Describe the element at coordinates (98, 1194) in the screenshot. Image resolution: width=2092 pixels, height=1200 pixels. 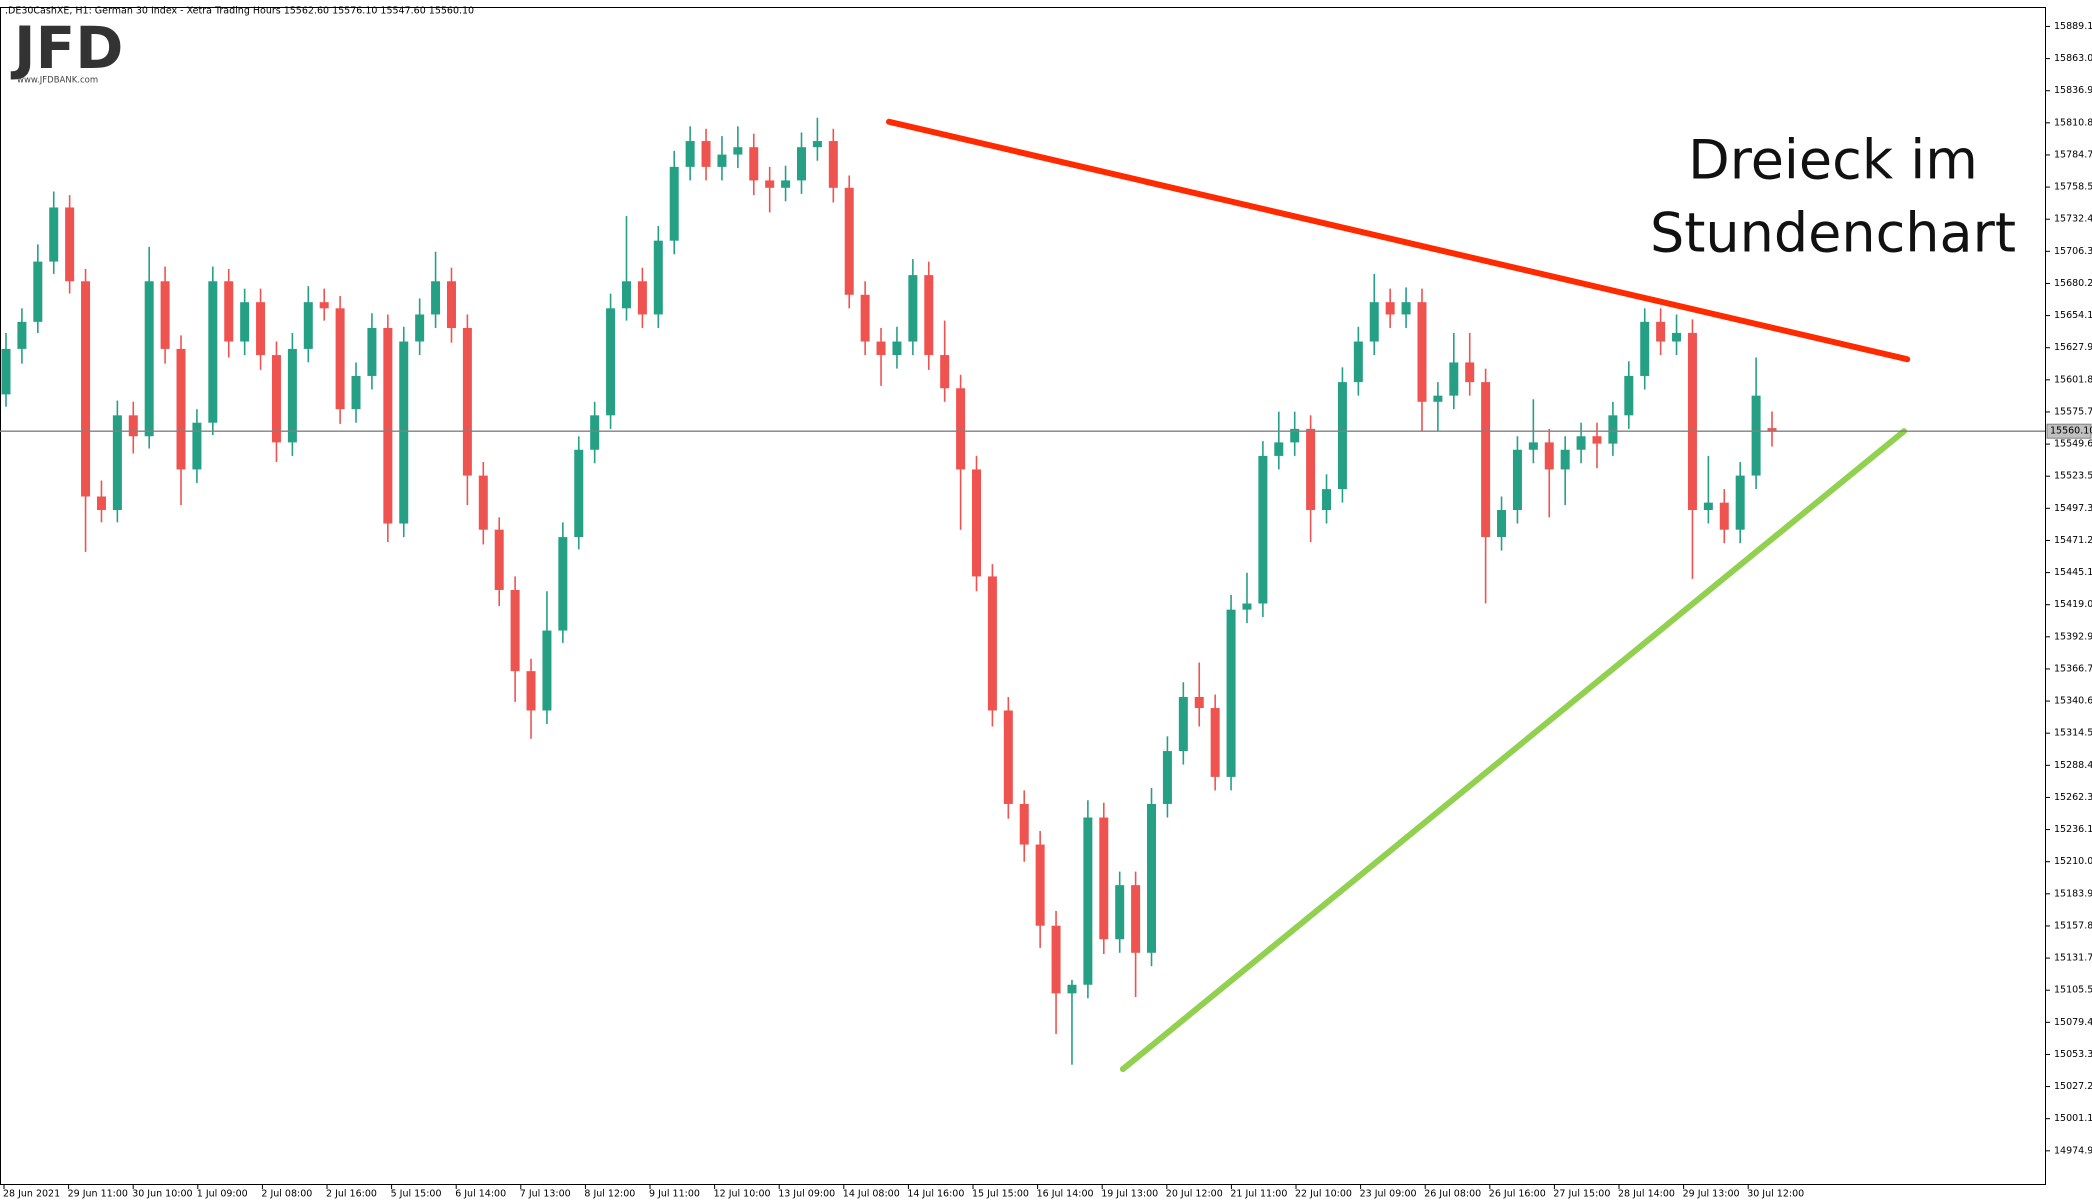
I see `x-tick-label: 29 Jun 11:00` at that location.